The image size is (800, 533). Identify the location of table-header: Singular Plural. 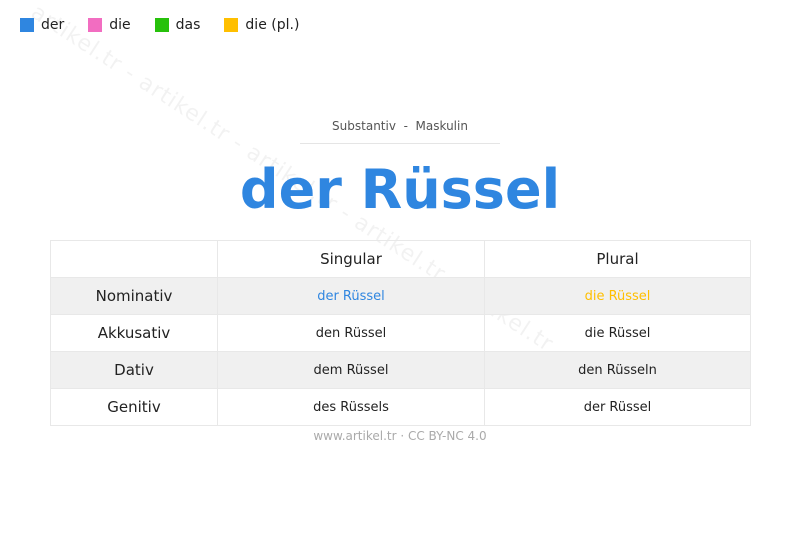
(400, 259).